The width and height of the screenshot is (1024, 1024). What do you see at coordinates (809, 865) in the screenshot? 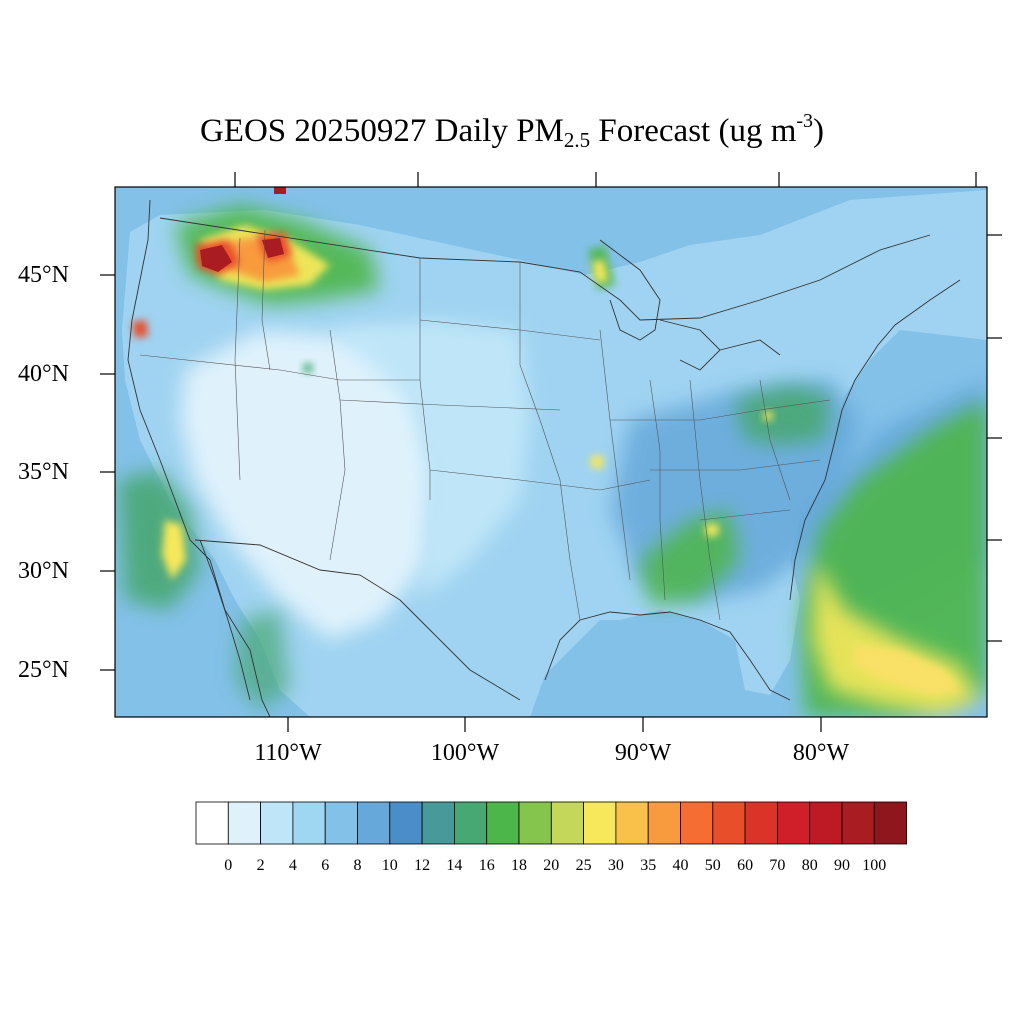
I see `colorbar-tick-label: 80` at bounding box center [809, 865].